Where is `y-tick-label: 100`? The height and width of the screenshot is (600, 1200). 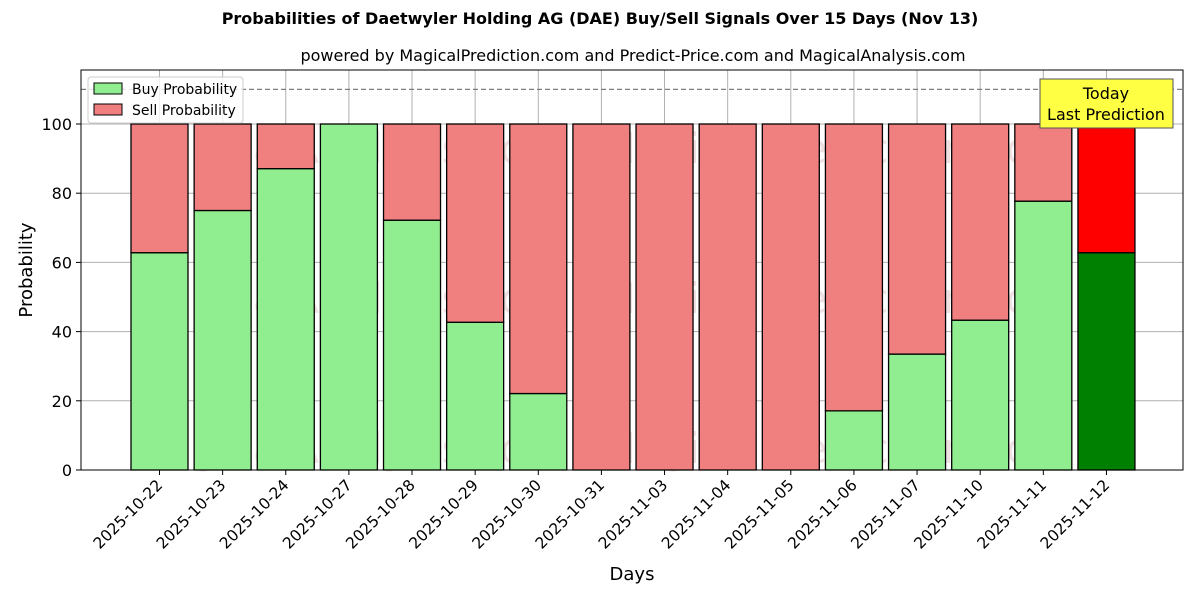
y-tick-label: 100 is located at coordinates (56, 124).